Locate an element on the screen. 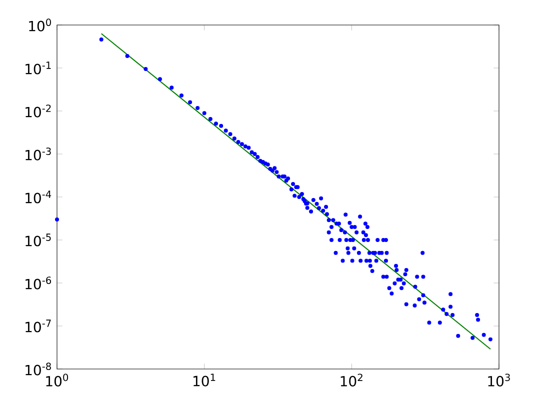 This screenshot has width=546, height=402. y-tick-label: 10$^{-5}$ is located at coordinates (38, 240).